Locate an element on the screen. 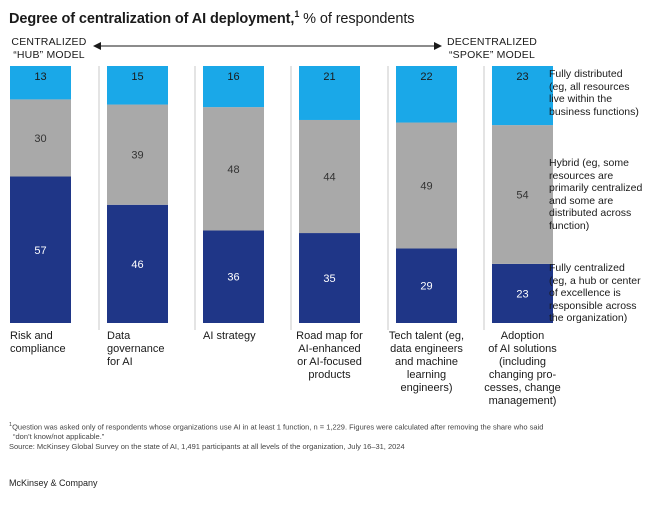 This screenshot has width=660, height=512. category-label-line: governance is located at coordinates (136, 349).